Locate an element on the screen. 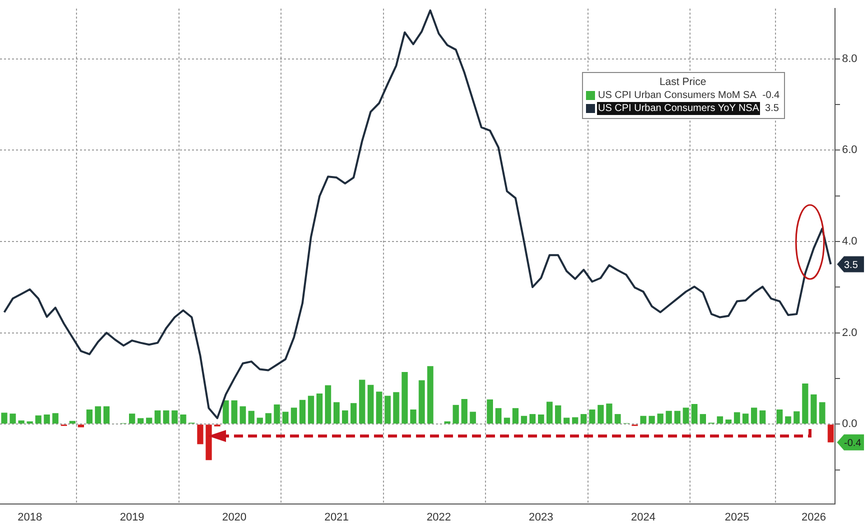 The width and height of the screenshot is (865, 531). text: 3.5 is located at coordinates (851, 266).